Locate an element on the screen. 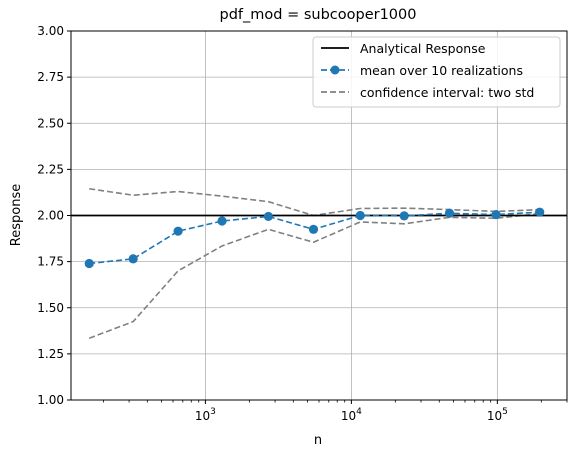 This screenshot has height=457, width=576. y-tick-label: 3.00 is located at coordinates (50, 31).